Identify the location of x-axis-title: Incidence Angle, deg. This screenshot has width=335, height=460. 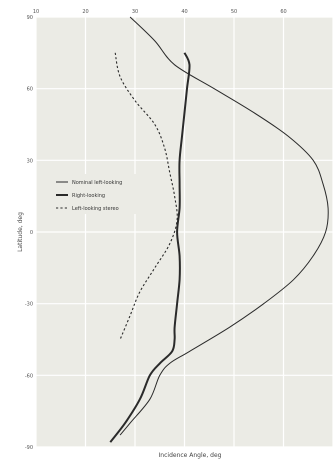
(190, 455).